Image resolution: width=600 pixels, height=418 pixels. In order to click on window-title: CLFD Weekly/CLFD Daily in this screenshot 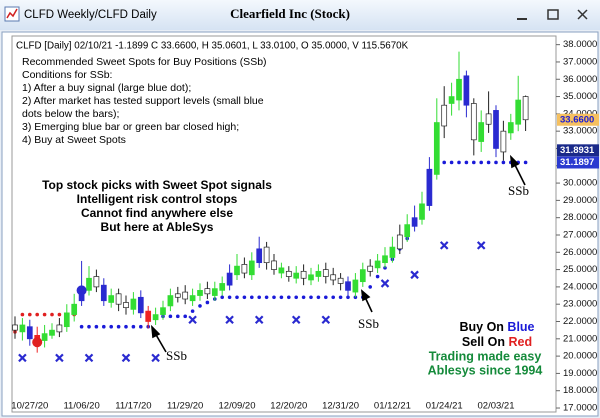, I will do `click(90, 15)`.